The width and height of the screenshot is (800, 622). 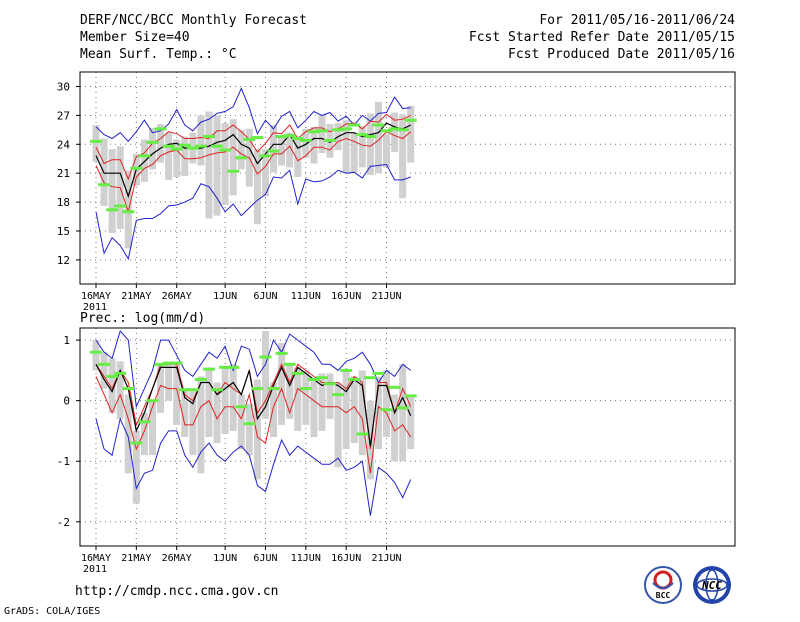 What do you see at coordinates (346, 296) in the screenshot?
I see `temp-xtick-label: 16JUN` at bounding box center [346, 296].